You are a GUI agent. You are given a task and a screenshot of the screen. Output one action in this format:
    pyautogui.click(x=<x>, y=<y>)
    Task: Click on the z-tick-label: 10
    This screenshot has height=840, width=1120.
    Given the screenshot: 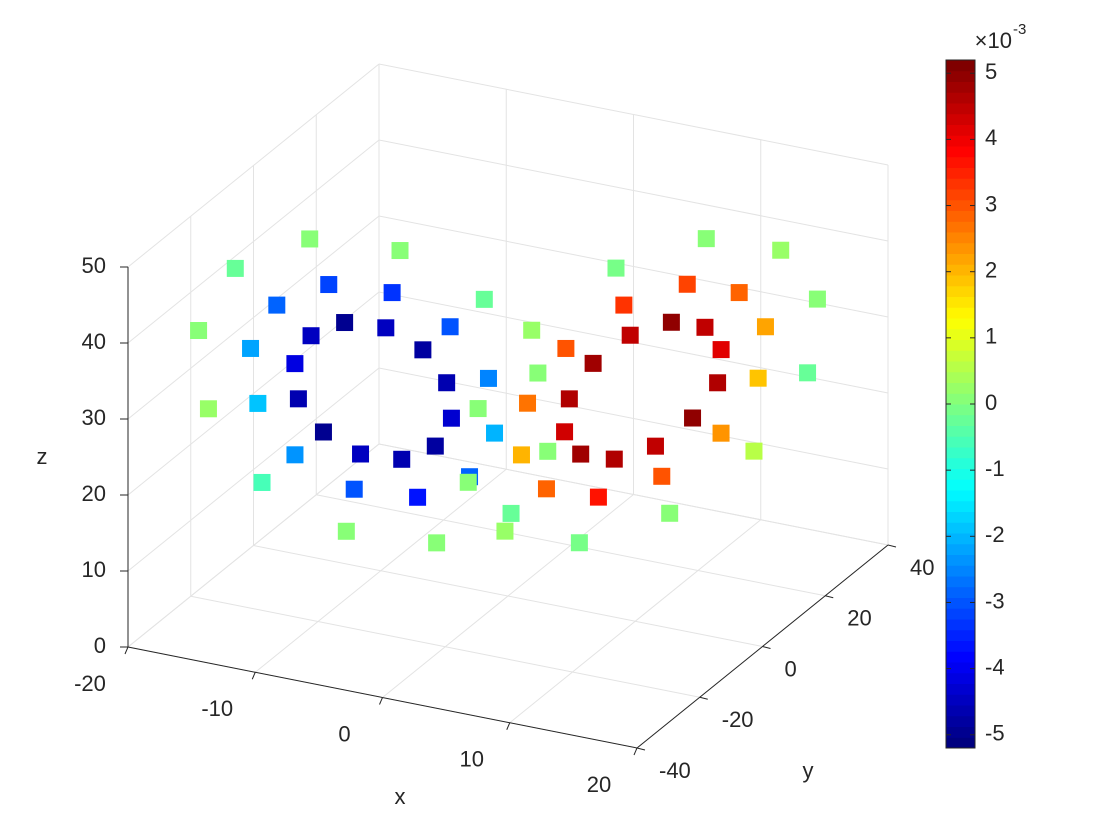 What is the action you would take?
    pyautogui.click(x=94, y=569)
    